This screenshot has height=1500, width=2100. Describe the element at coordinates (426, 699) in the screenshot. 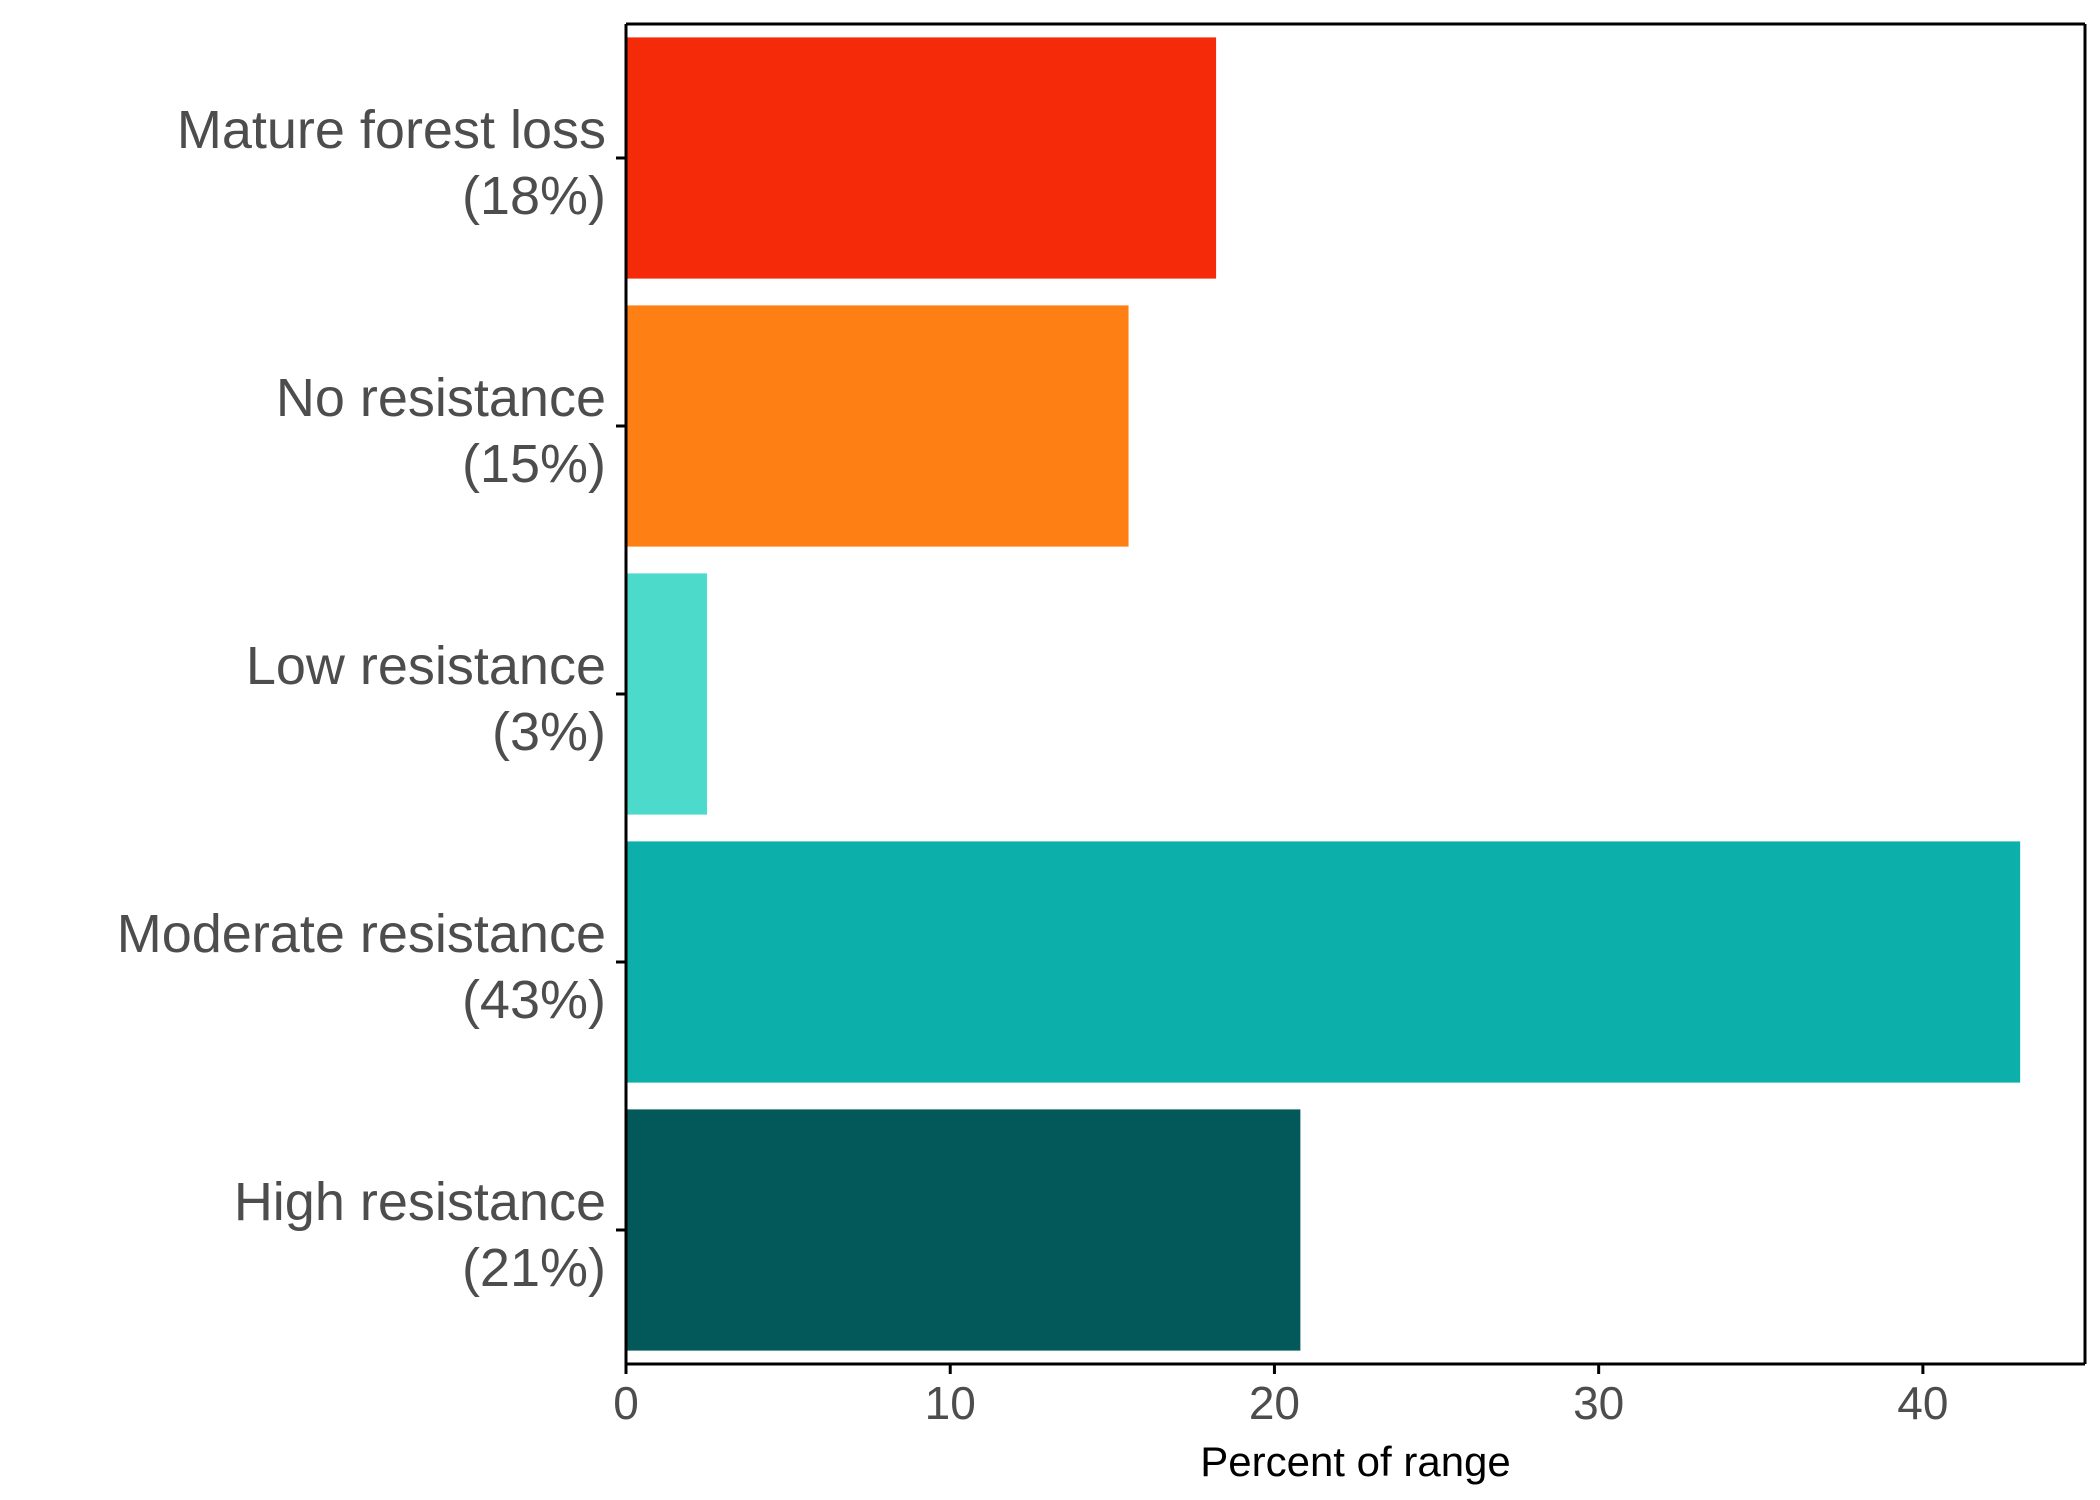

I see `category-label-low-resistance: Low resistance (3%)` at that location.